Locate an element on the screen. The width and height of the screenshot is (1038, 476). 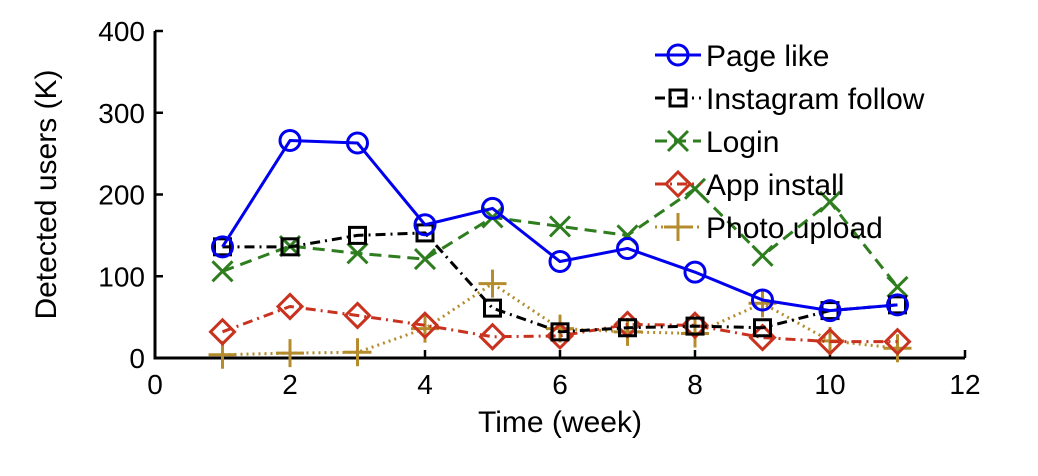
legend-marker-login is located at coordinates (678, 141).